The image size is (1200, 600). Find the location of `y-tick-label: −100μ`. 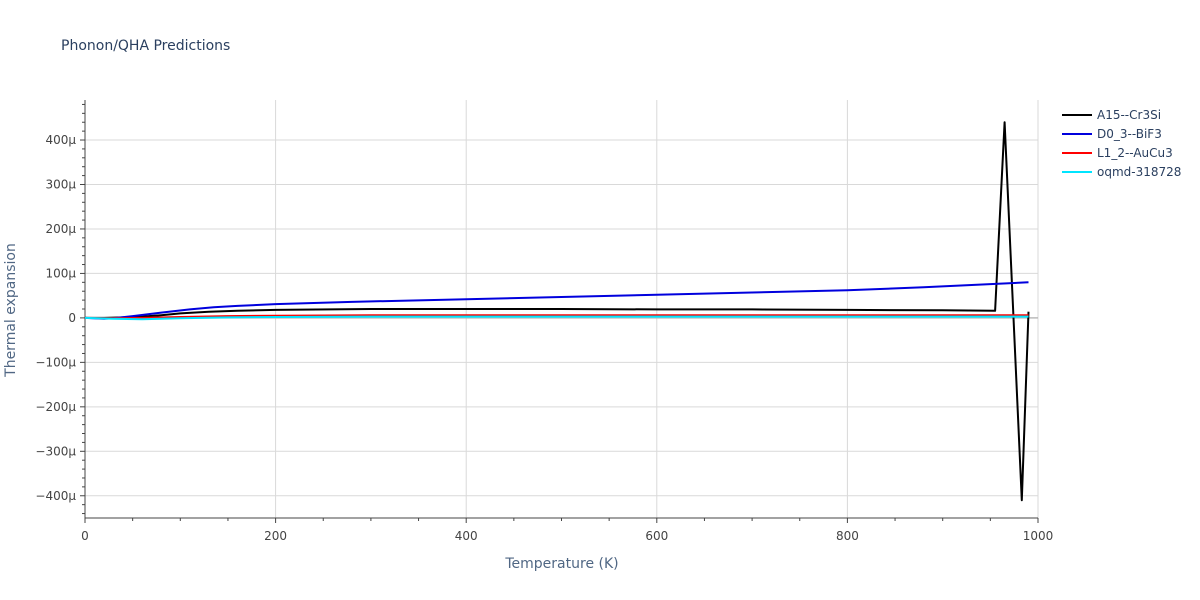

y-tick-label: −100μ is located at coordinates (55, 362).